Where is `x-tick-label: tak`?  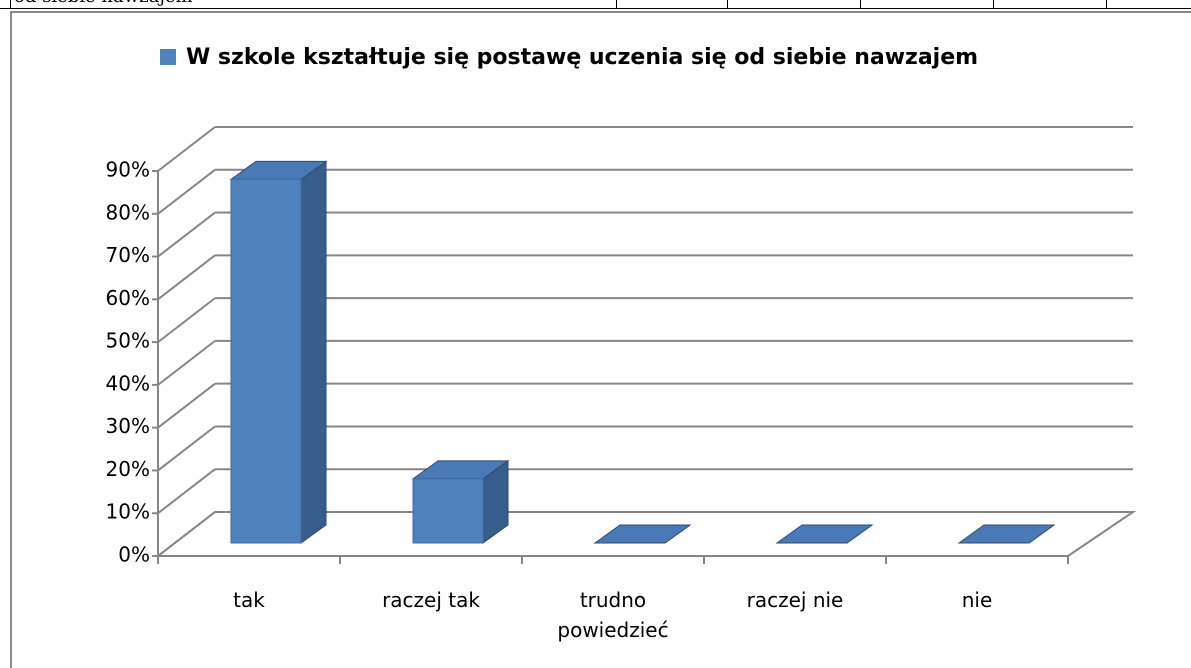 x-tick-label: tak is located at coordinates (249, 600).